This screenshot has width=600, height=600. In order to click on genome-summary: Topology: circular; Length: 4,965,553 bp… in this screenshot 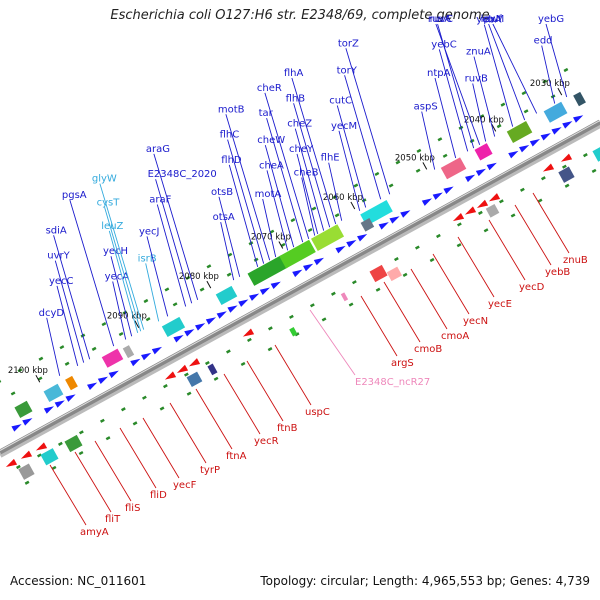, I will do `click(425, 581)`.